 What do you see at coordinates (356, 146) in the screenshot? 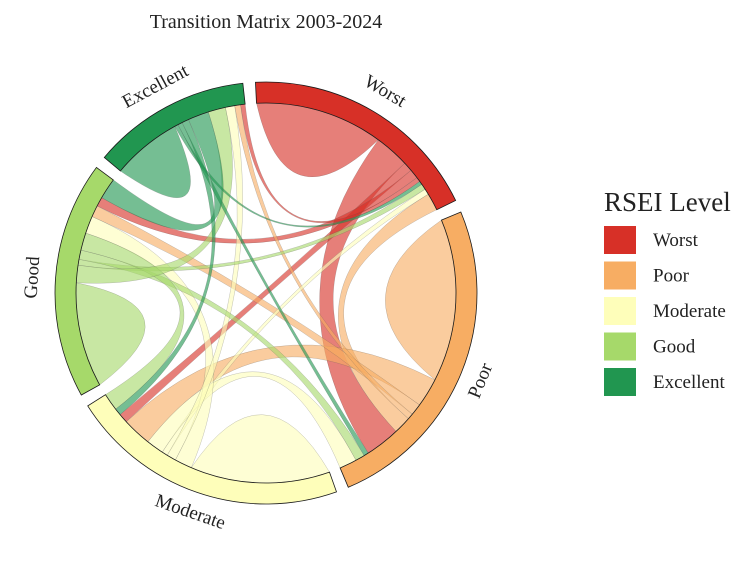
I see `sector-arc-worst` at bounding box center [356, 146].